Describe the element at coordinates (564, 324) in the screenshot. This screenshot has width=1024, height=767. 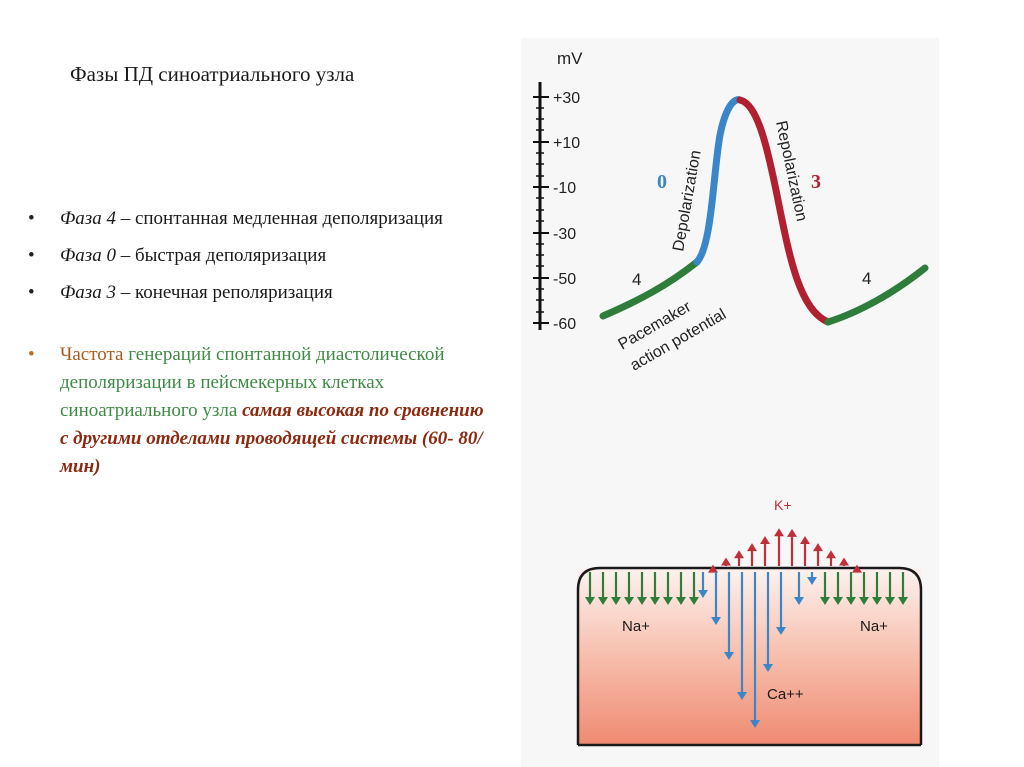
I see `tick-label: -60` at that location.